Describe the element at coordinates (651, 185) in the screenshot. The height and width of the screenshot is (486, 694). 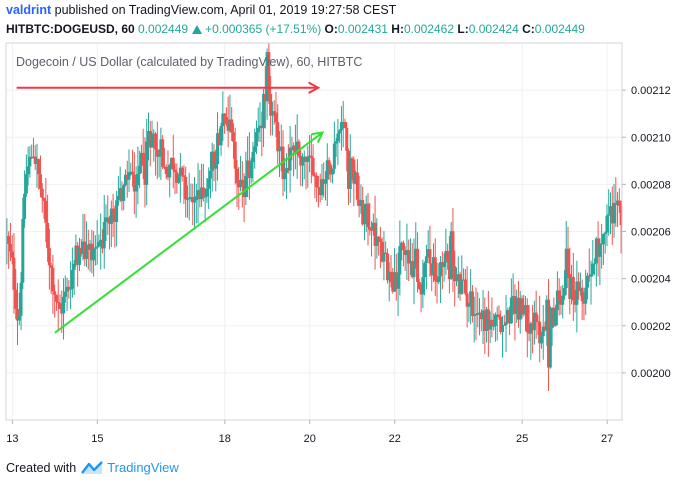
I see `y-tick-label: 0.00208` at that location.